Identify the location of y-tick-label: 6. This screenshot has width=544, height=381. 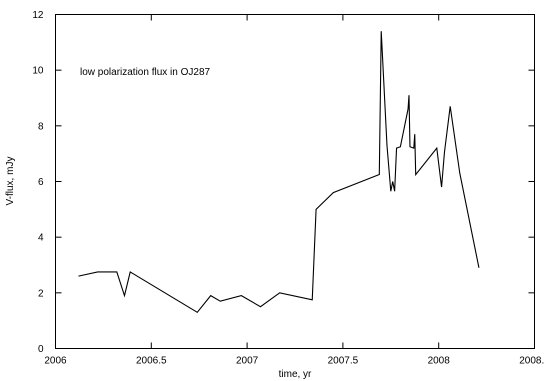
(41, 182).